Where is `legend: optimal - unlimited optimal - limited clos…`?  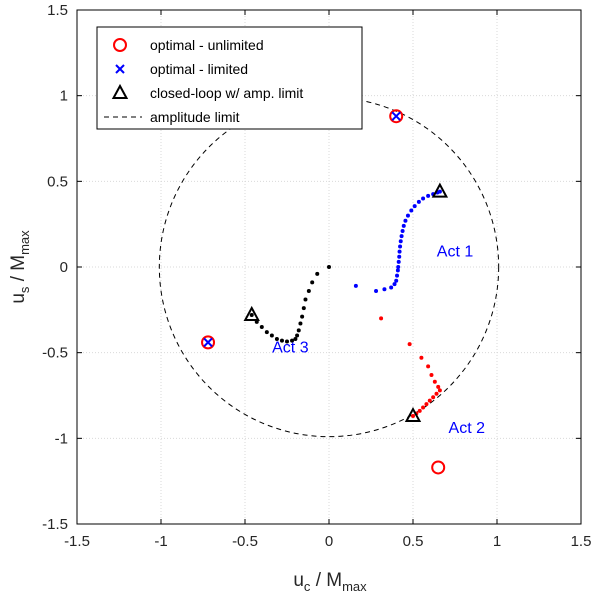 legend: optimal - unlimited optimal - limited clos… is located at coordinates (229, 78).